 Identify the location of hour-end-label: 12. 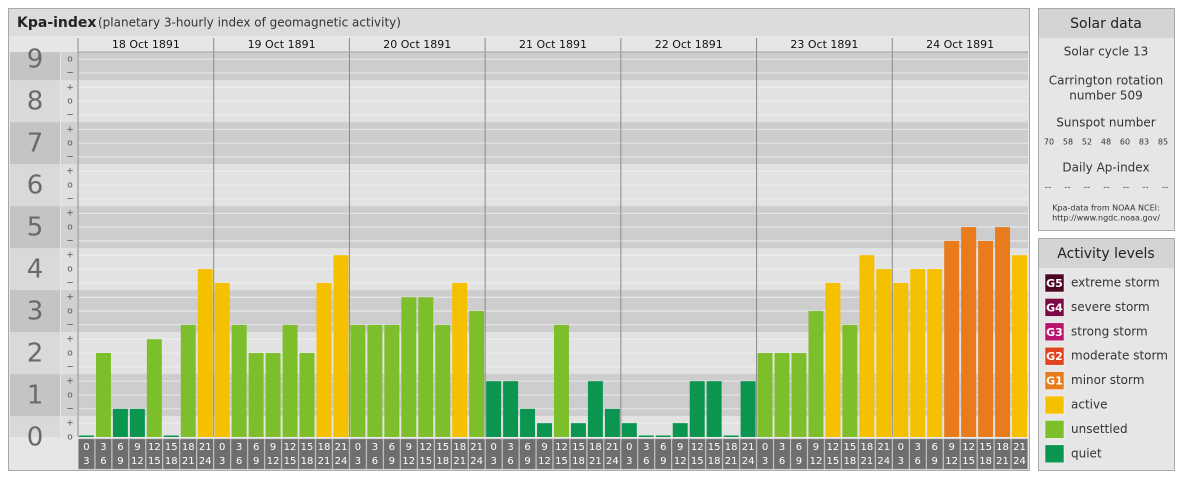
(951, 461).